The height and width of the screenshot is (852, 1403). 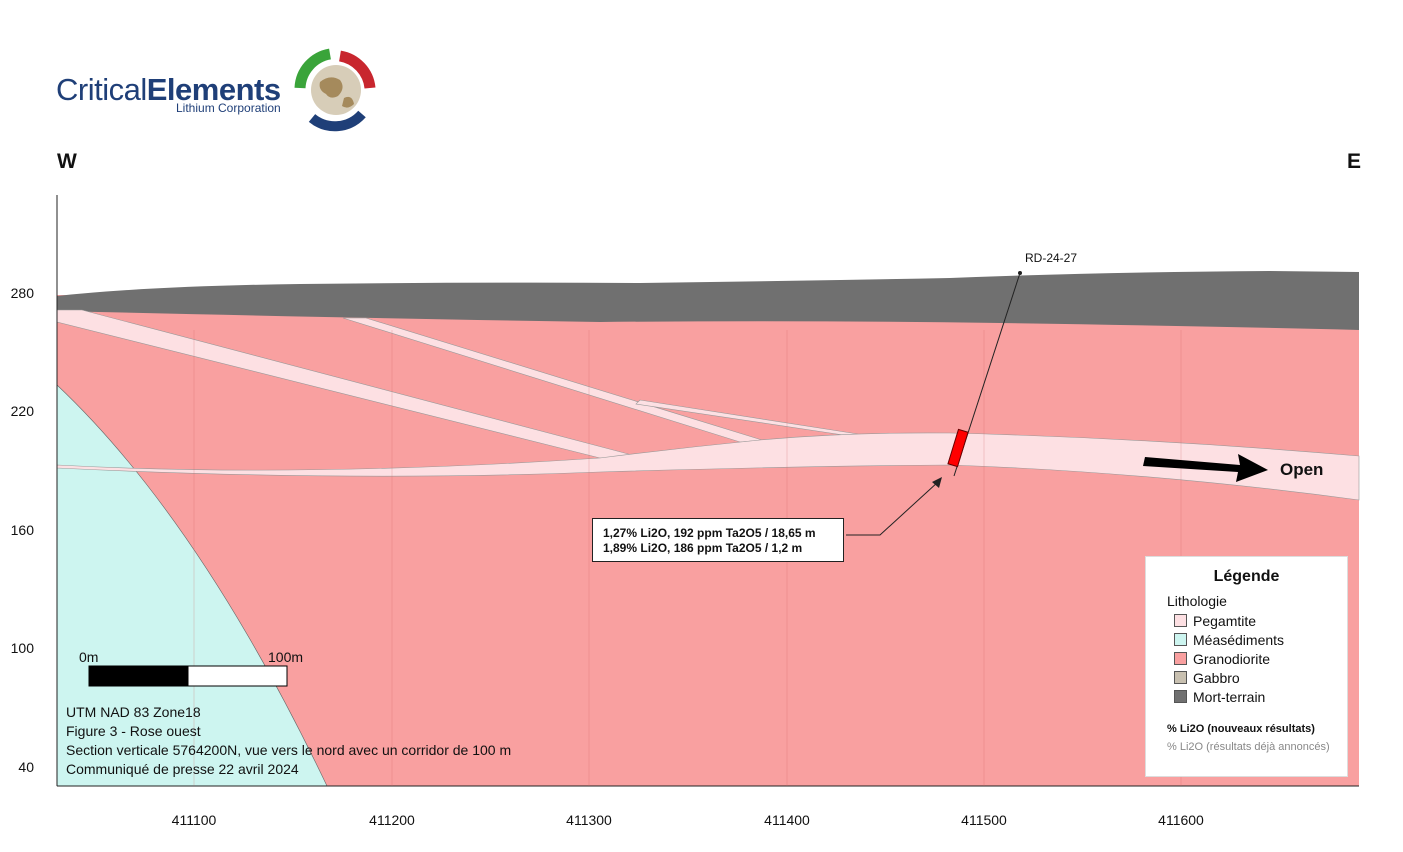 I want to click on company-logo: CriticalElements Lithium Corporation, so click(x=222, y=91).